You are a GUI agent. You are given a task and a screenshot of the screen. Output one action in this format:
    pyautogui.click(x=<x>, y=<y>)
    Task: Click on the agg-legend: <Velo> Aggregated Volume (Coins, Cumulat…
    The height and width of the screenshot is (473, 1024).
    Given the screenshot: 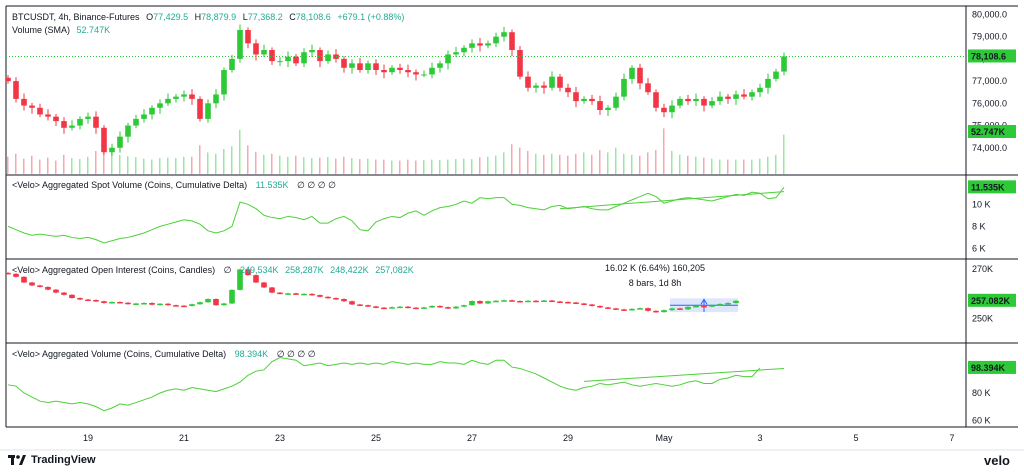 What is the action you would take?
    pyautogui.click(x=164, y=354)
    